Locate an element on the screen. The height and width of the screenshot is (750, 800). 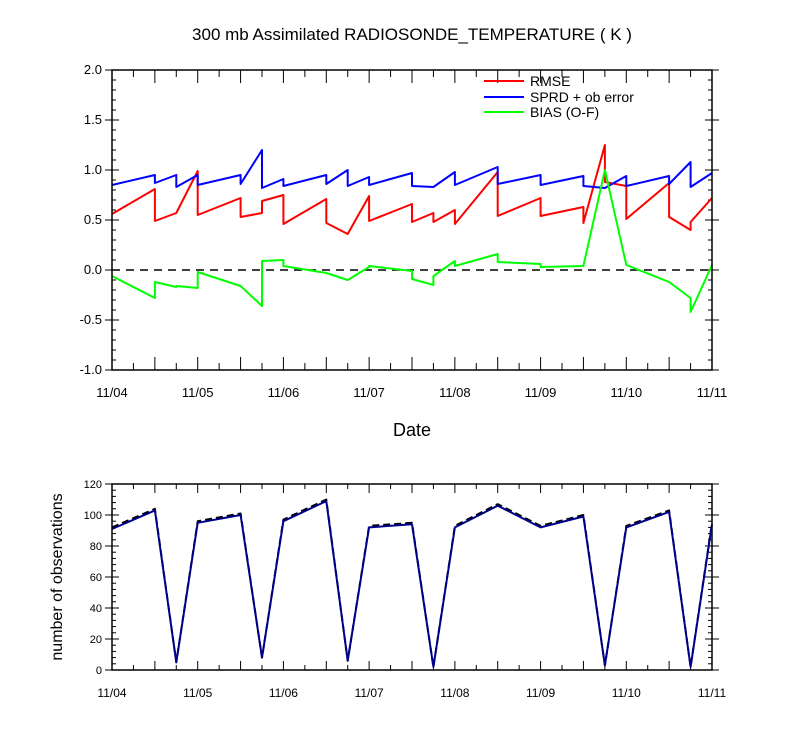
y-tick-label: 100 is located at coordinates (93, 516).